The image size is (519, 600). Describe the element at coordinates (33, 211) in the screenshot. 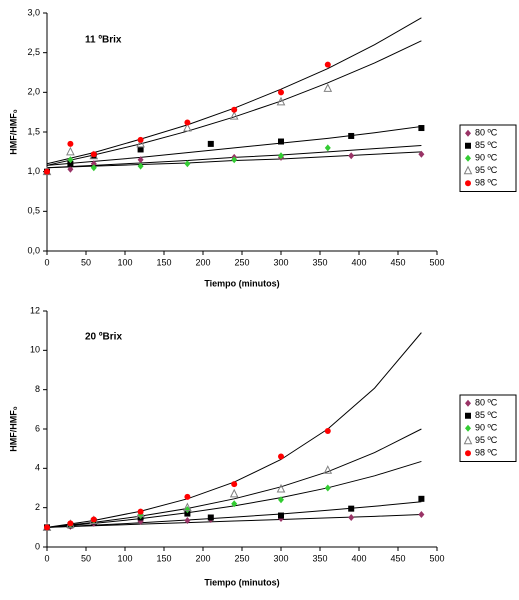

I see `y-tick-label: 0,5` at that location.